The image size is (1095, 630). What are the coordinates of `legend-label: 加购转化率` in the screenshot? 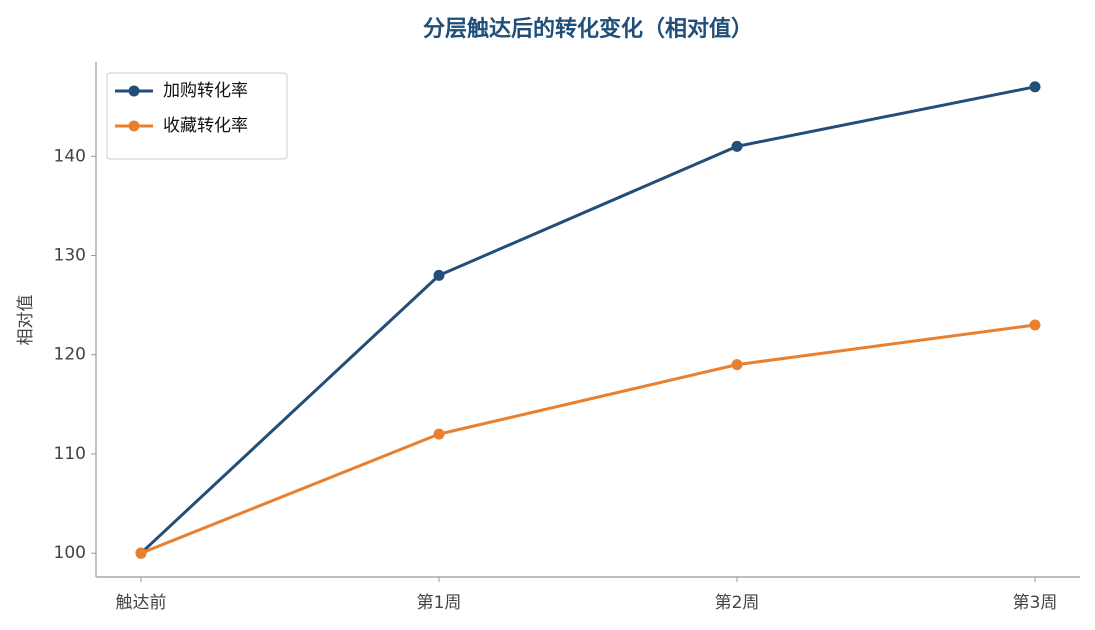 It's located at (205, 91).